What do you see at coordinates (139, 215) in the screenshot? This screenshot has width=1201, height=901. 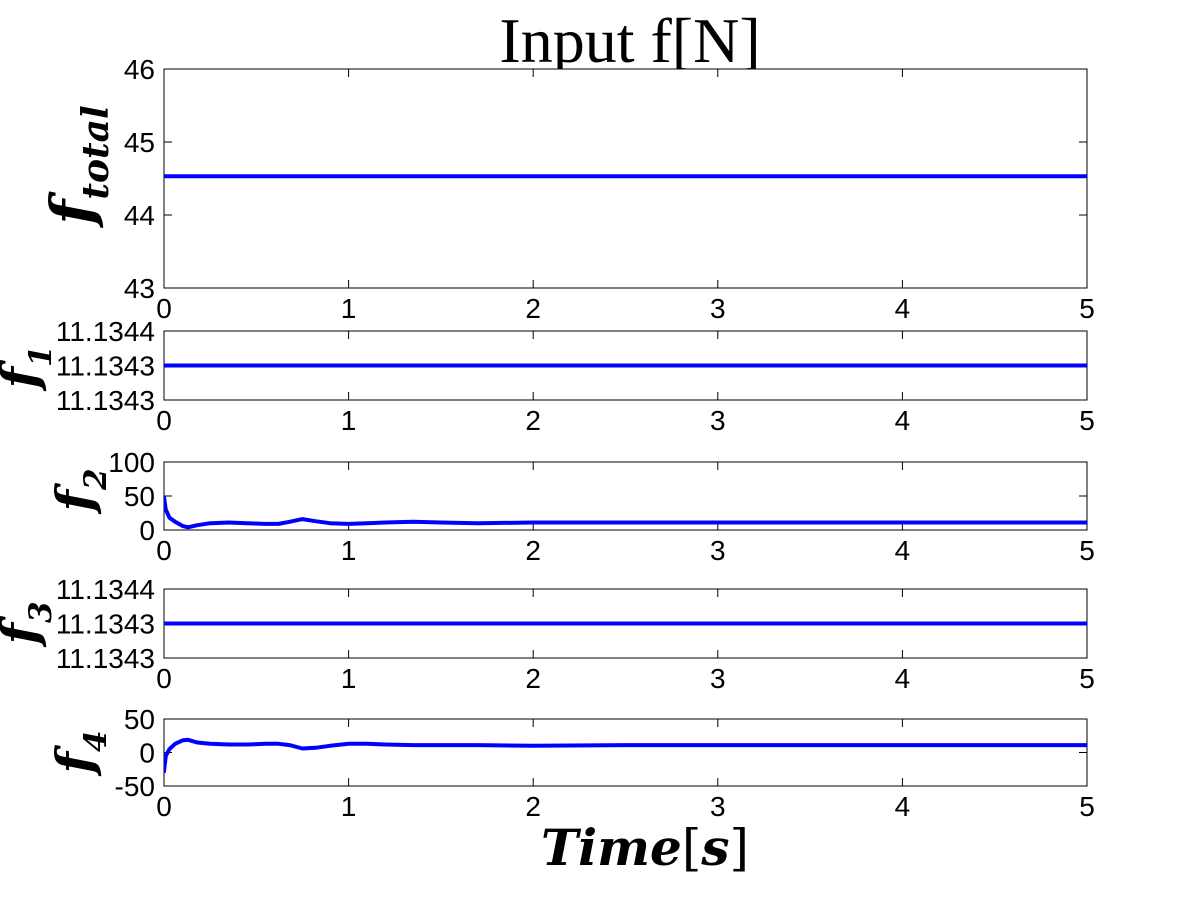 I see `y-tick-label: 44` at bounding box center [139, 215].